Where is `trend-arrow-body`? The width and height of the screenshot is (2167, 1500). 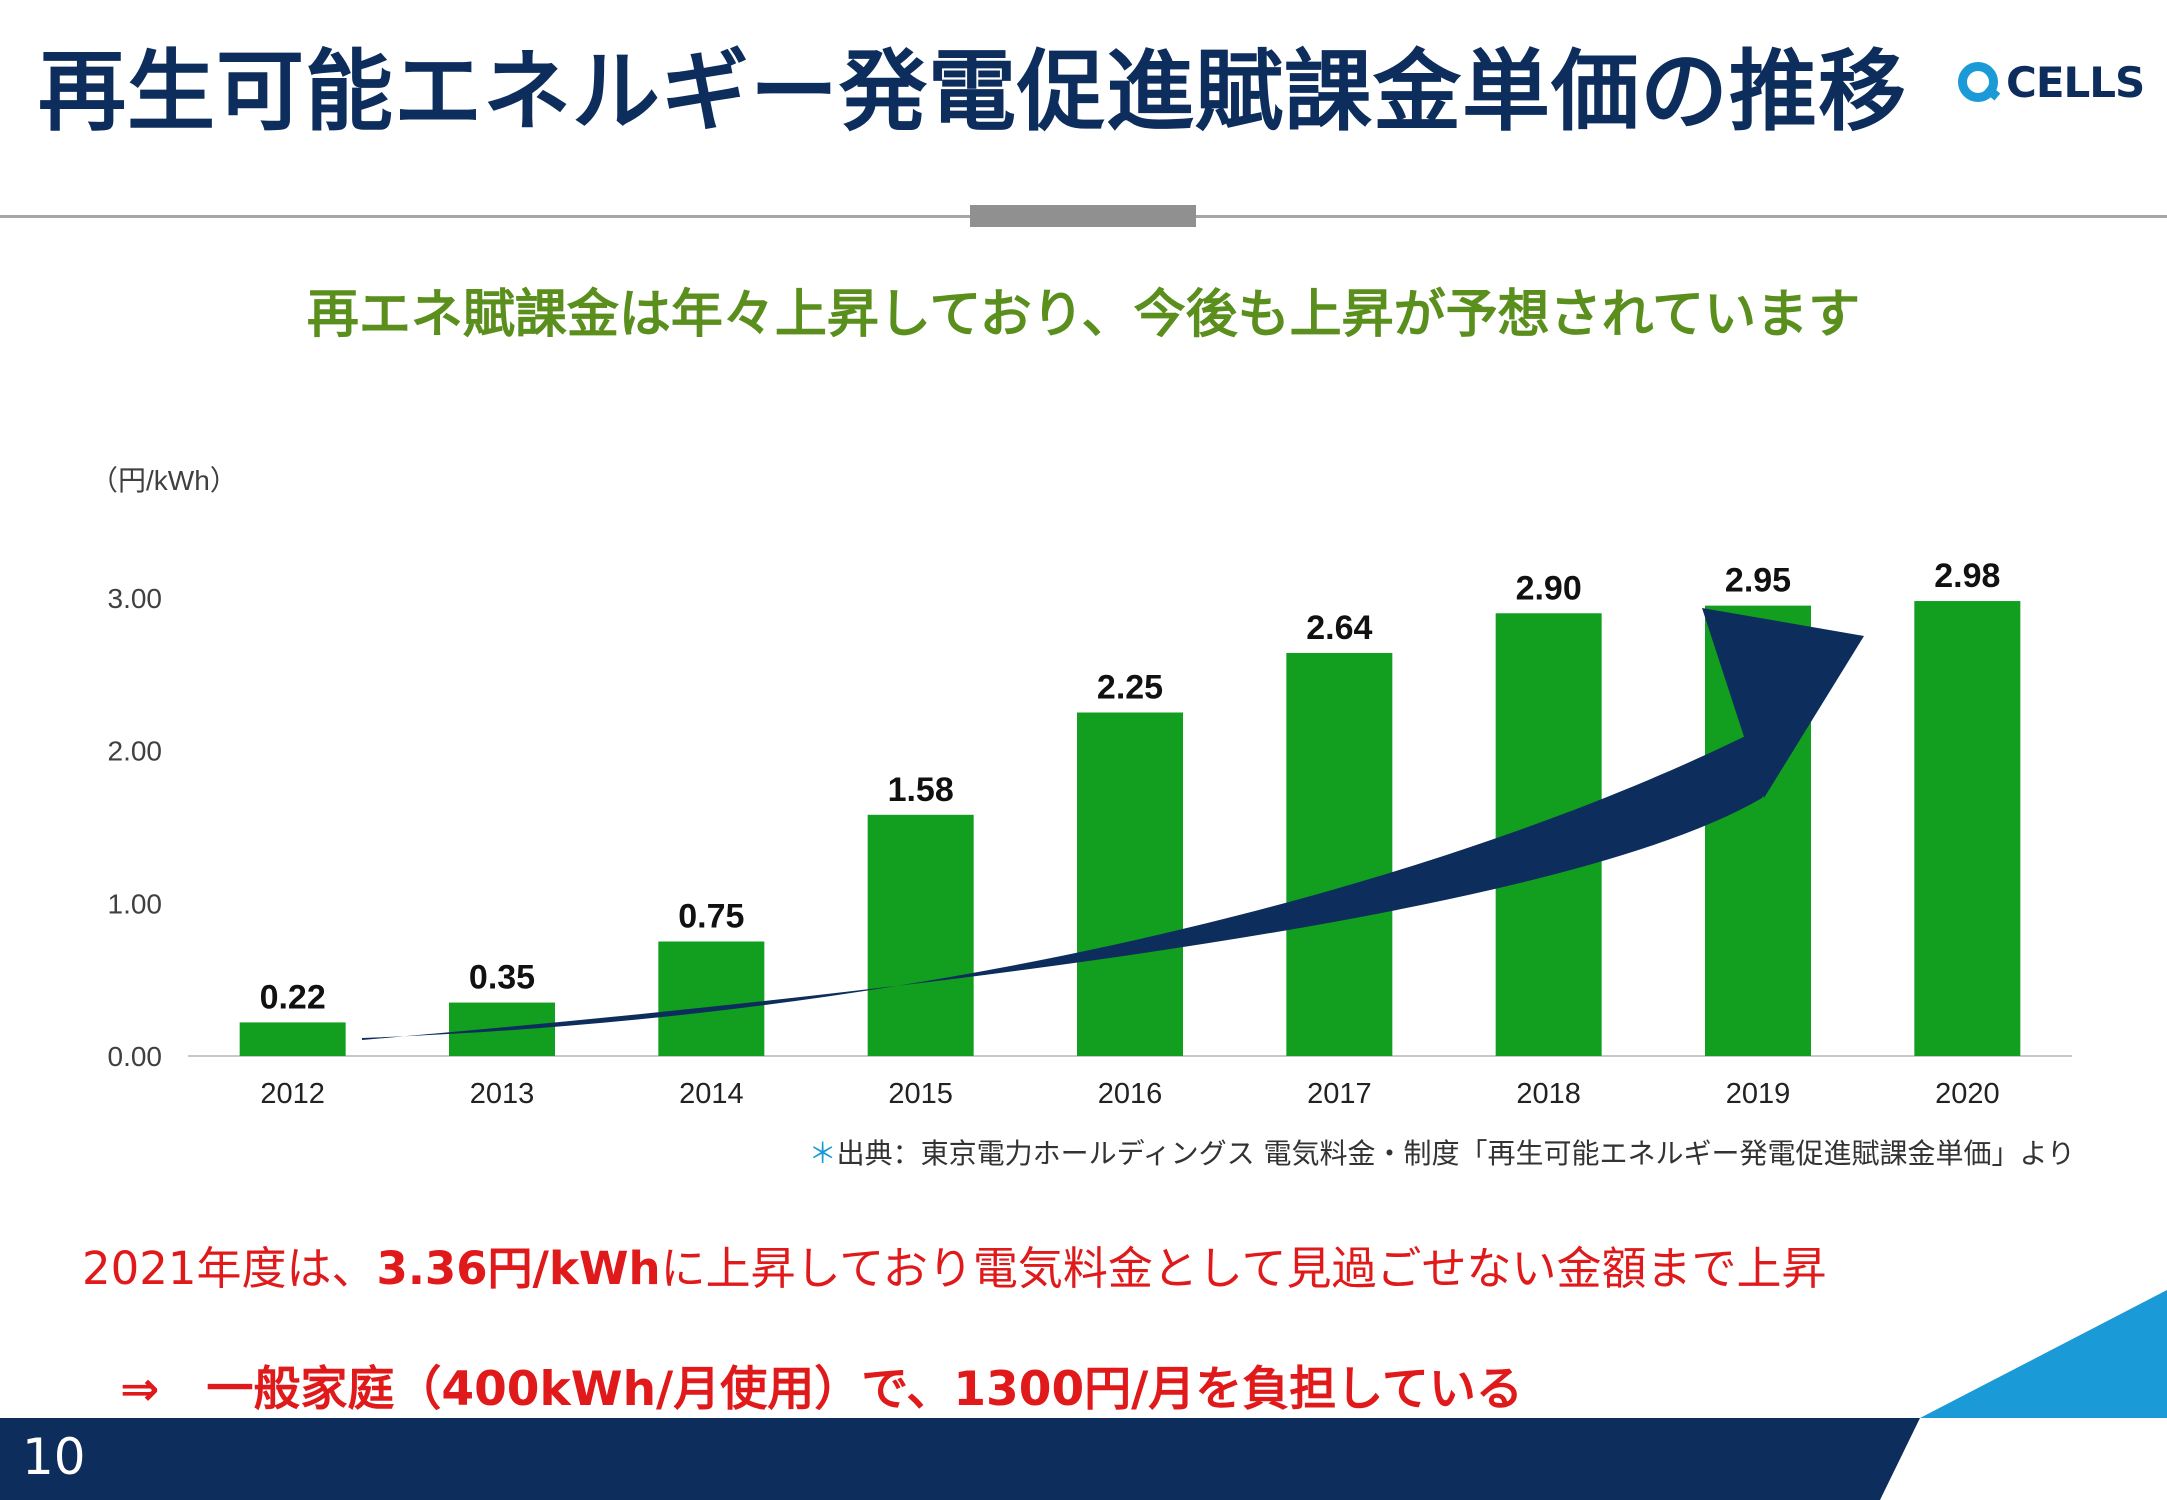 trend-arrow-body is located at coordinates (1085, 872).